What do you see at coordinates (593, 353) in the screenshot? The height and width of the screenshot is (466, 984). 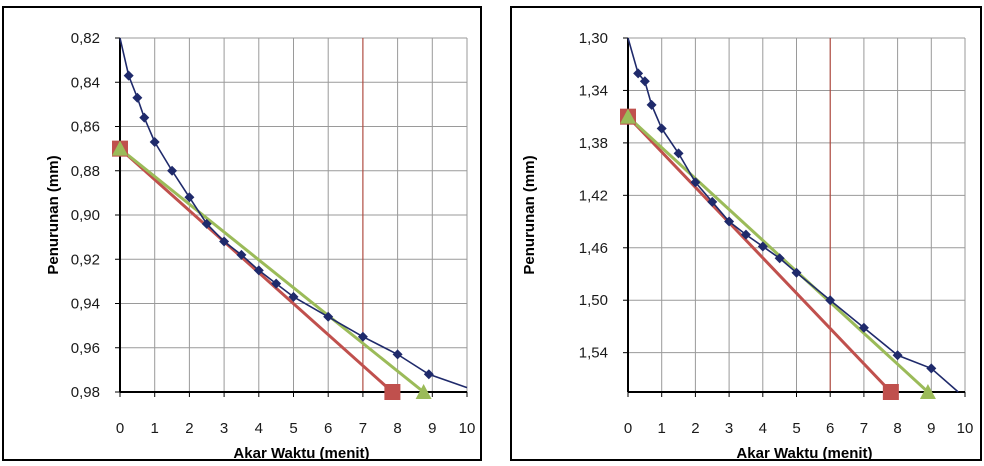 I see `y-tick-label: 1,54` at bounding box center [593, 353].